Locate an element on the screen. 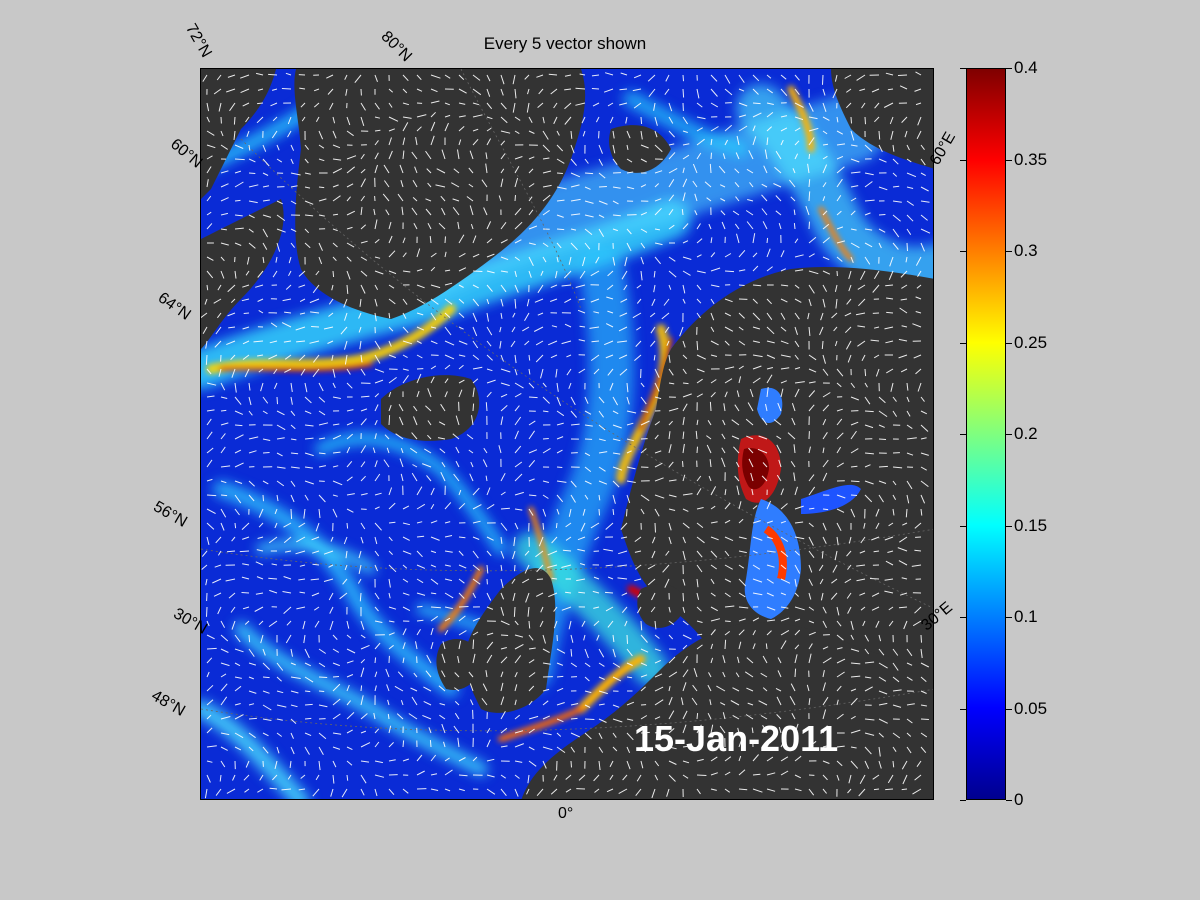 This screenshot has width=1200, height=900. colorbar-tick is located at coordinates (1009, 434).